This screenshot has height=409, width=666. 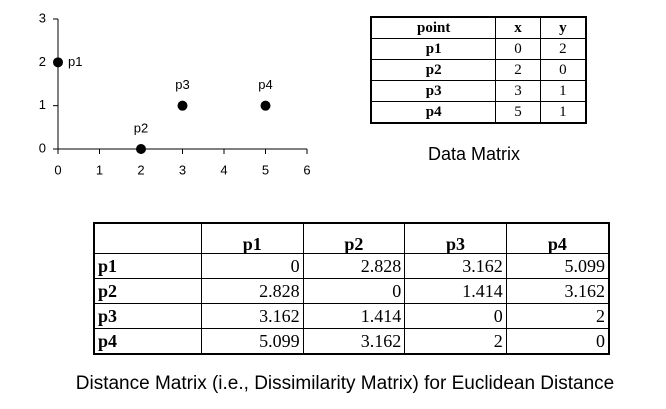 I want to click on row: p3 3.162 1.414 0 2, so click(x=351, y=316).